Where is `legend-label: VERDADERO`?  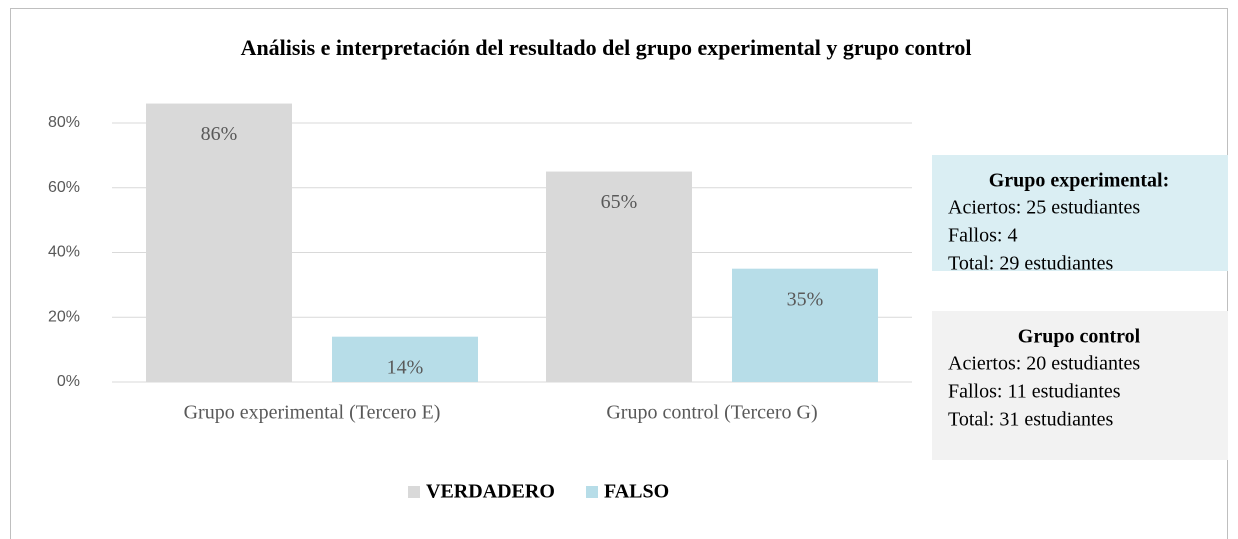 legend-label: VERDADERO is located at coordinates (490, 492).